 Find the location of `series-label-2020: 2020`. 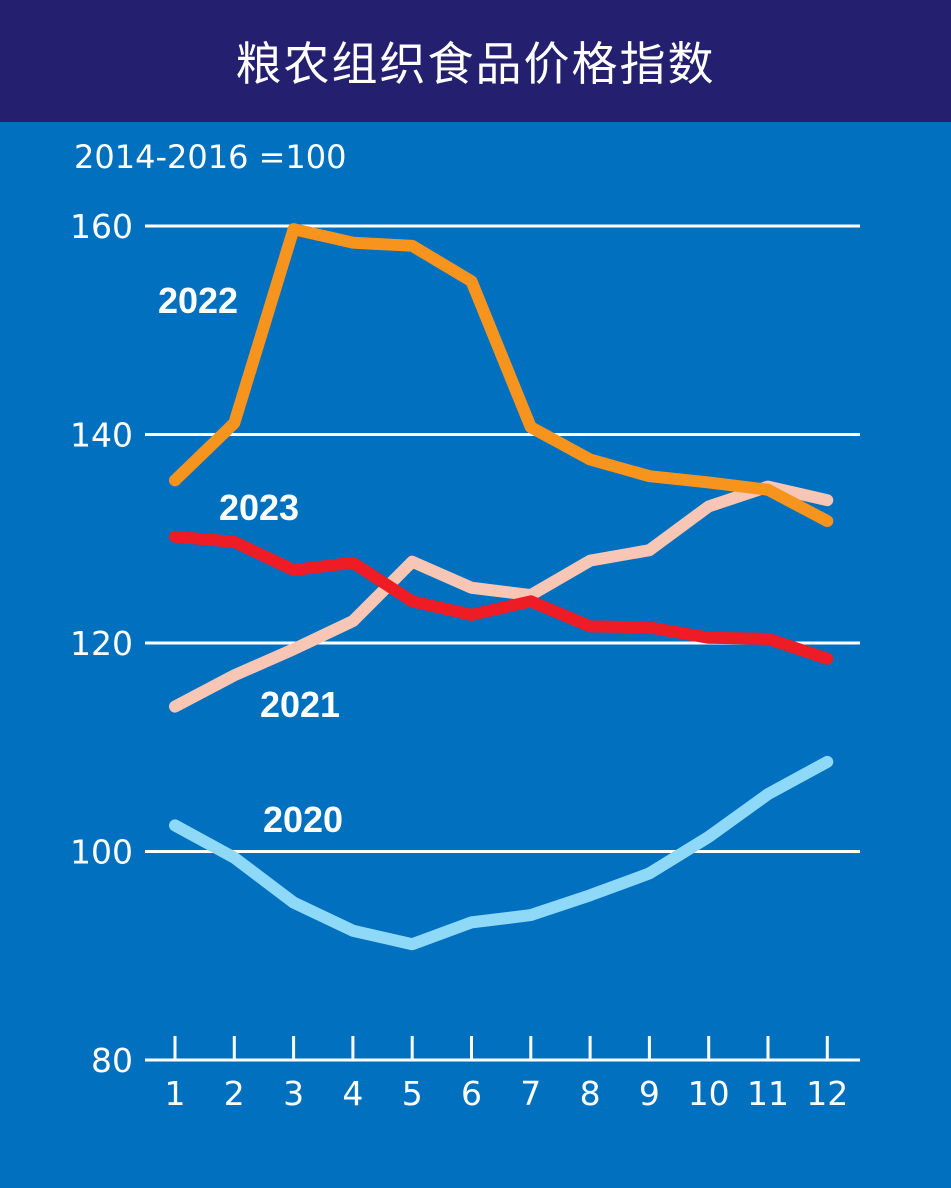

series-label-2020: 2020 is located at coordinates (303, 819).